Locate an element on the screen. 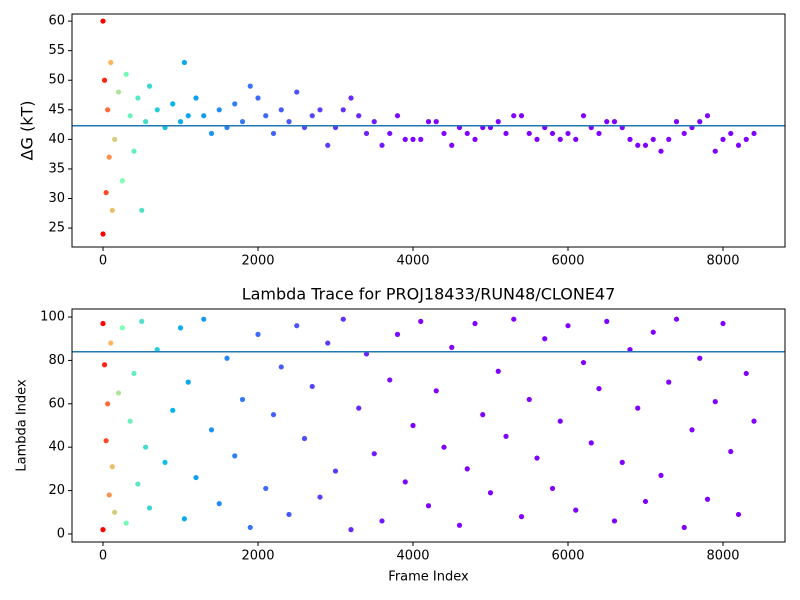 The width and height of the screenshot is (800, 600). x-tick-label: 0 is located at coordinates (103, 556).